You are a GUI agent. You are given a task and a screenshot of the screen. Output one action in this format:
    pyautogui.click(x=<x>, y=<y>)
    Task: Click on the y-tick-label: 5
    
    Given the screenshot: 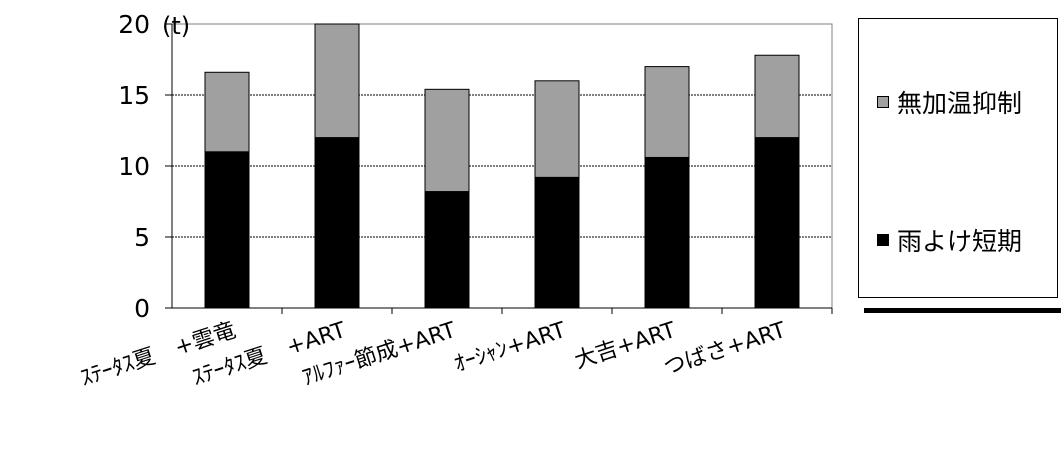 What is the action you would take?
    pyautogui.click(x=142, y=237)
    